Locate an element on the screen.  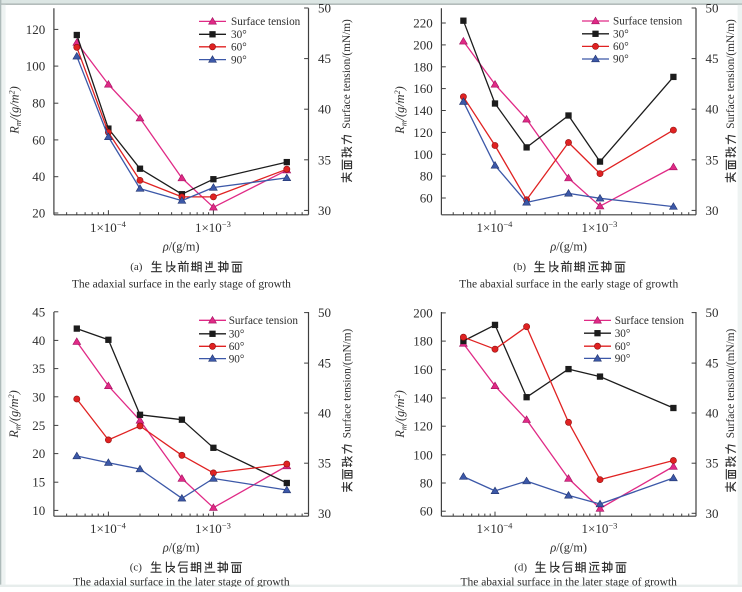
svg-text: (a) is located at coordinates (136, 267).